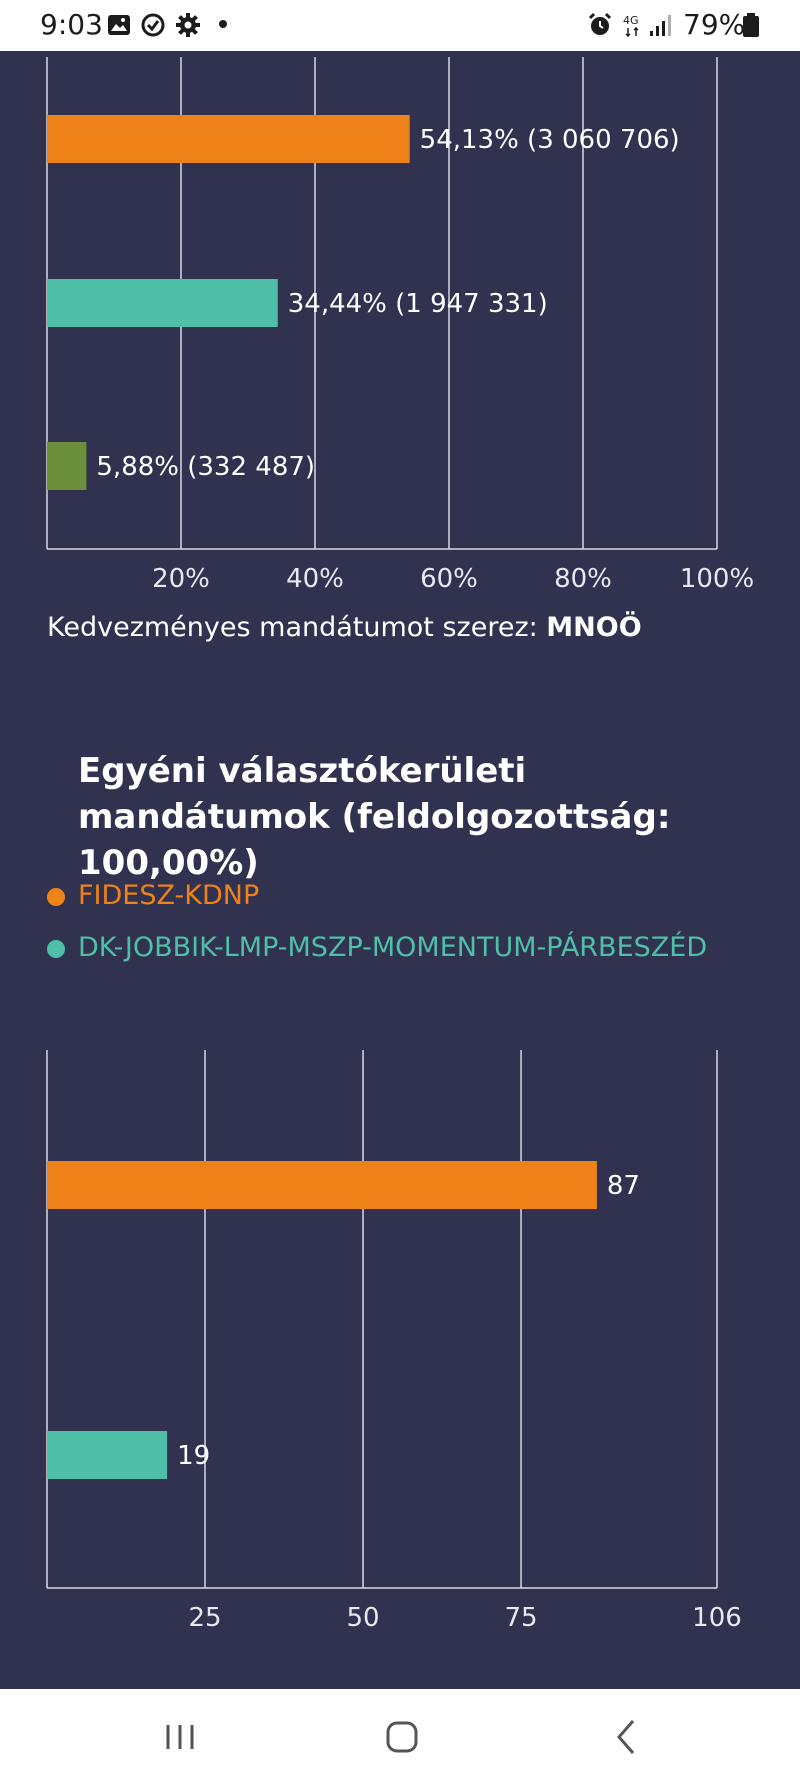 The image size is (800, 1783). Describe the element at coordinates (188, 25) in the screenshot. I see `gear-icon` at that location.